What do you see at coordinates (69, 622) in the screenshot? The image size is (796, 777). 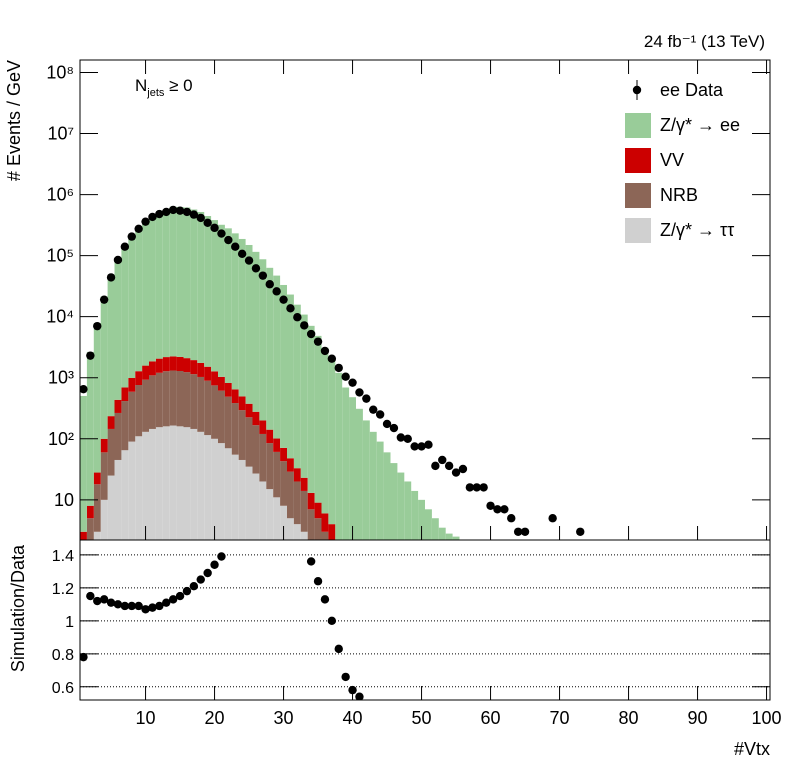 I see `y-tick-label: 1` at bounding box center [69, 622].